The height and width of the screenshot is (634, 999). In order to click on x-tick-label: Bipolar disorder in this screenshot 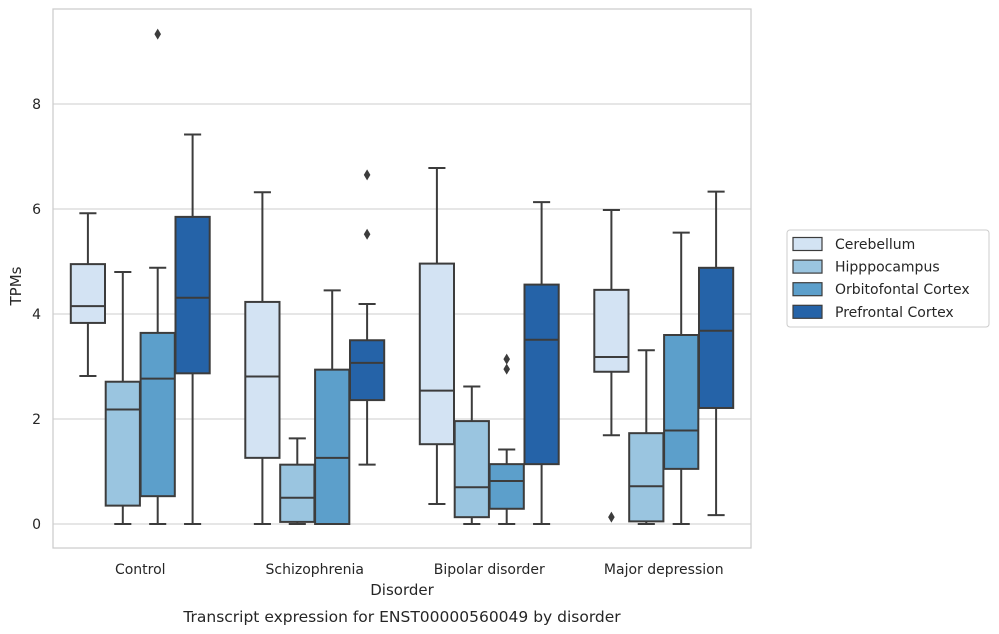, I will do `click(489, 570)`.